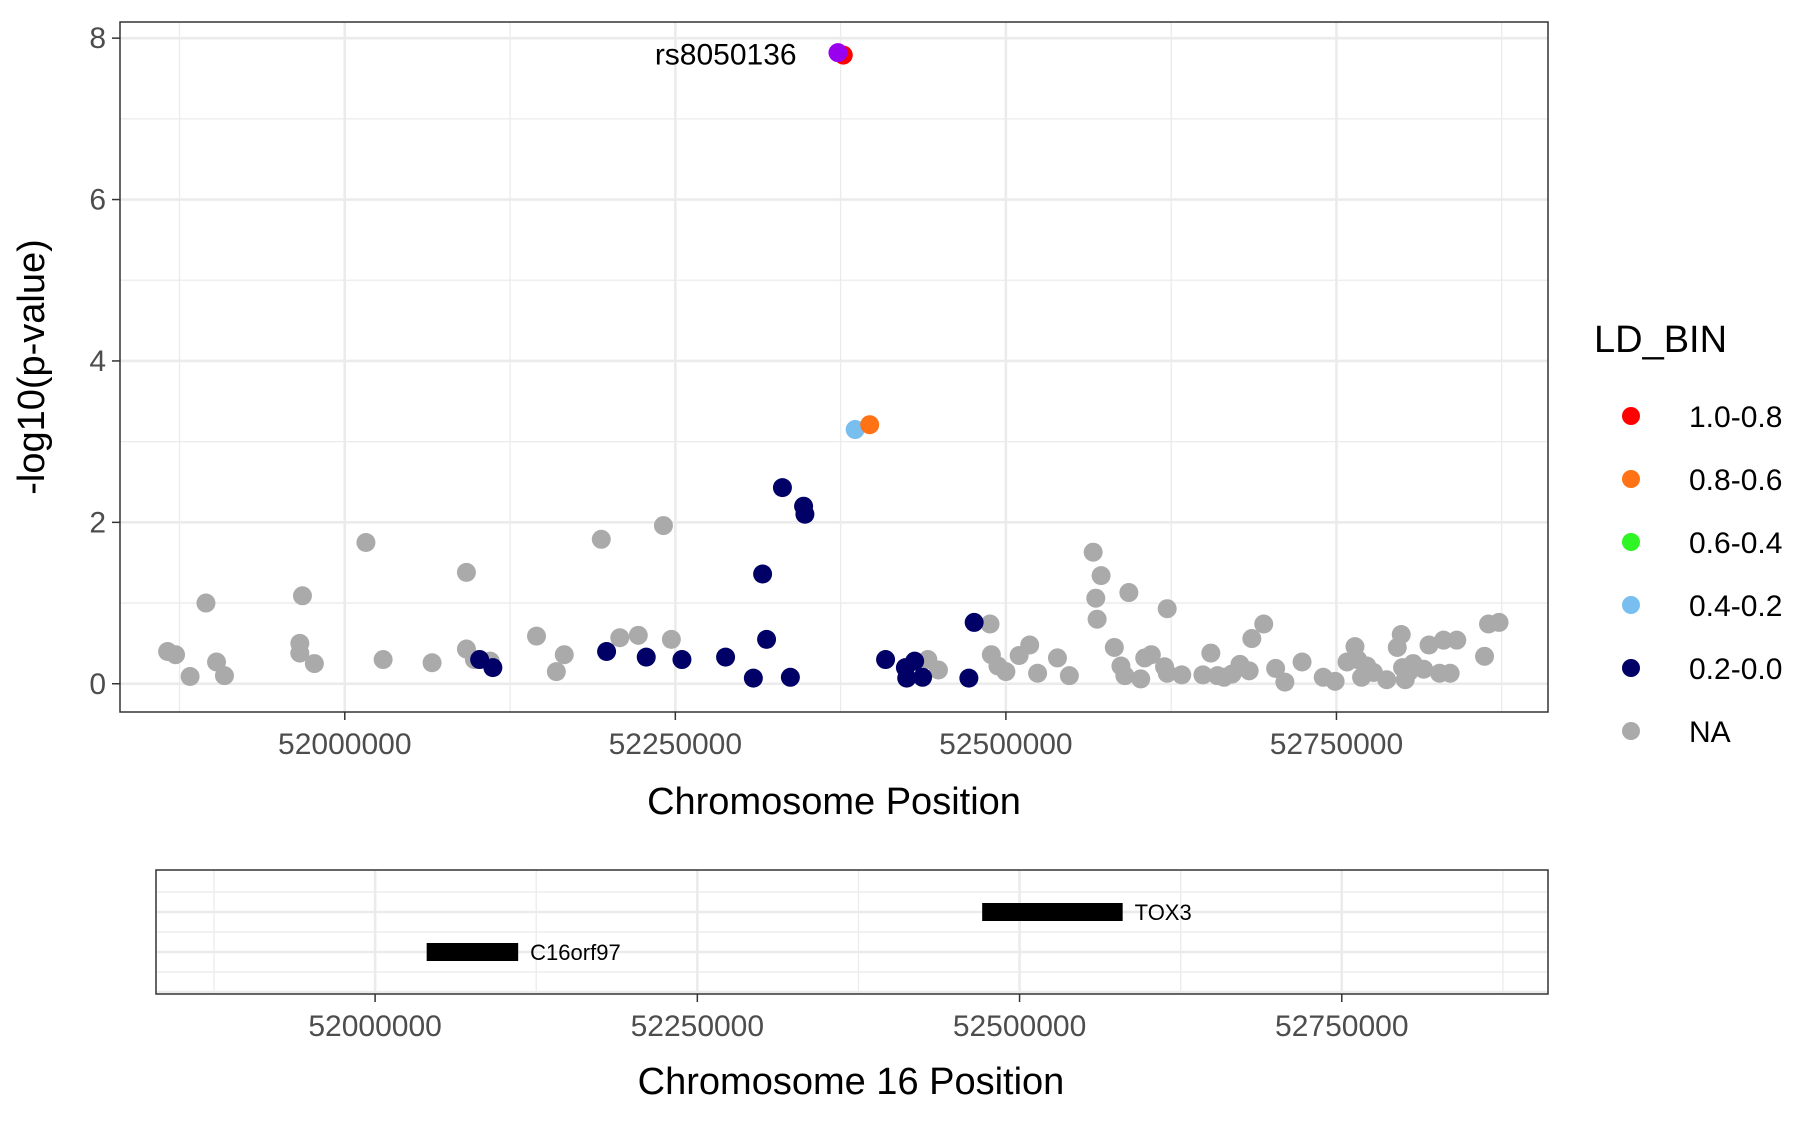  What do you see at coordinates (1710, 732) in the screenshot?
I see `legend-label: NA` at bounding box center [1710, 732].